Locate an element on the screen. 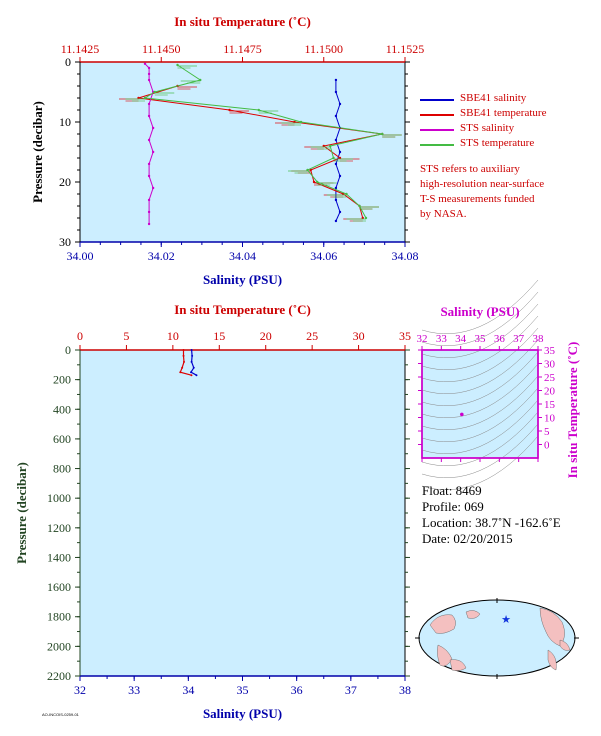 This screenshot has height=736, width=601. upper-x2-axis-title: In situ Temperature (˚C) is located at coordinates (242, 21).